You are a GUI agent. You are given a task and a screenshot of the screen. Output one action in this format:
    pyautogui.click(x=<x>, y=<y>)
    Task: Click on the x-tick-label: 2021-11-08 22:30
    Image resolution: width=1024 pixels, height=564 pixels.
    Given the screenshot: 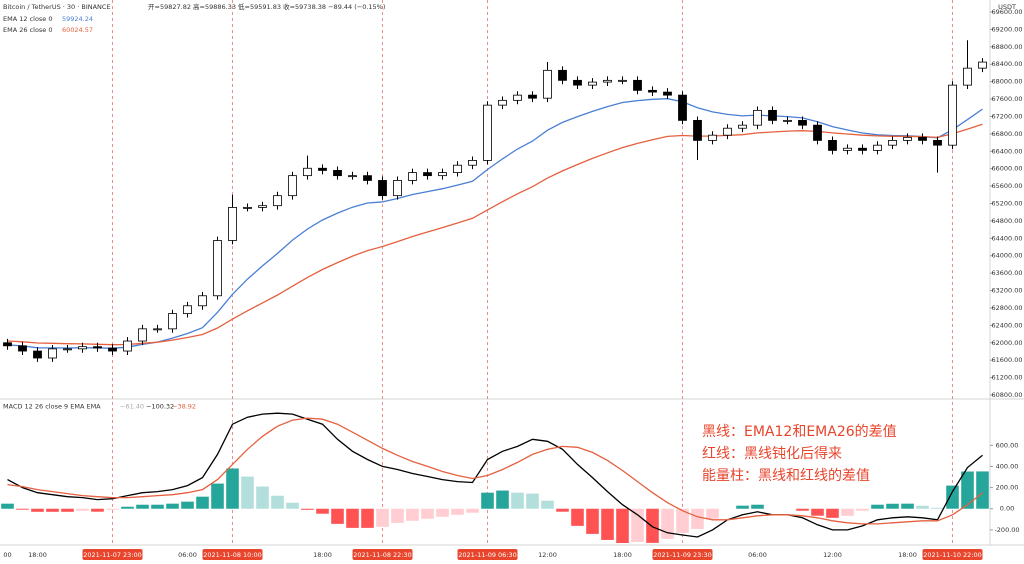 What is the action you would take?
    pyautogui.click(x=382, y=555)
    